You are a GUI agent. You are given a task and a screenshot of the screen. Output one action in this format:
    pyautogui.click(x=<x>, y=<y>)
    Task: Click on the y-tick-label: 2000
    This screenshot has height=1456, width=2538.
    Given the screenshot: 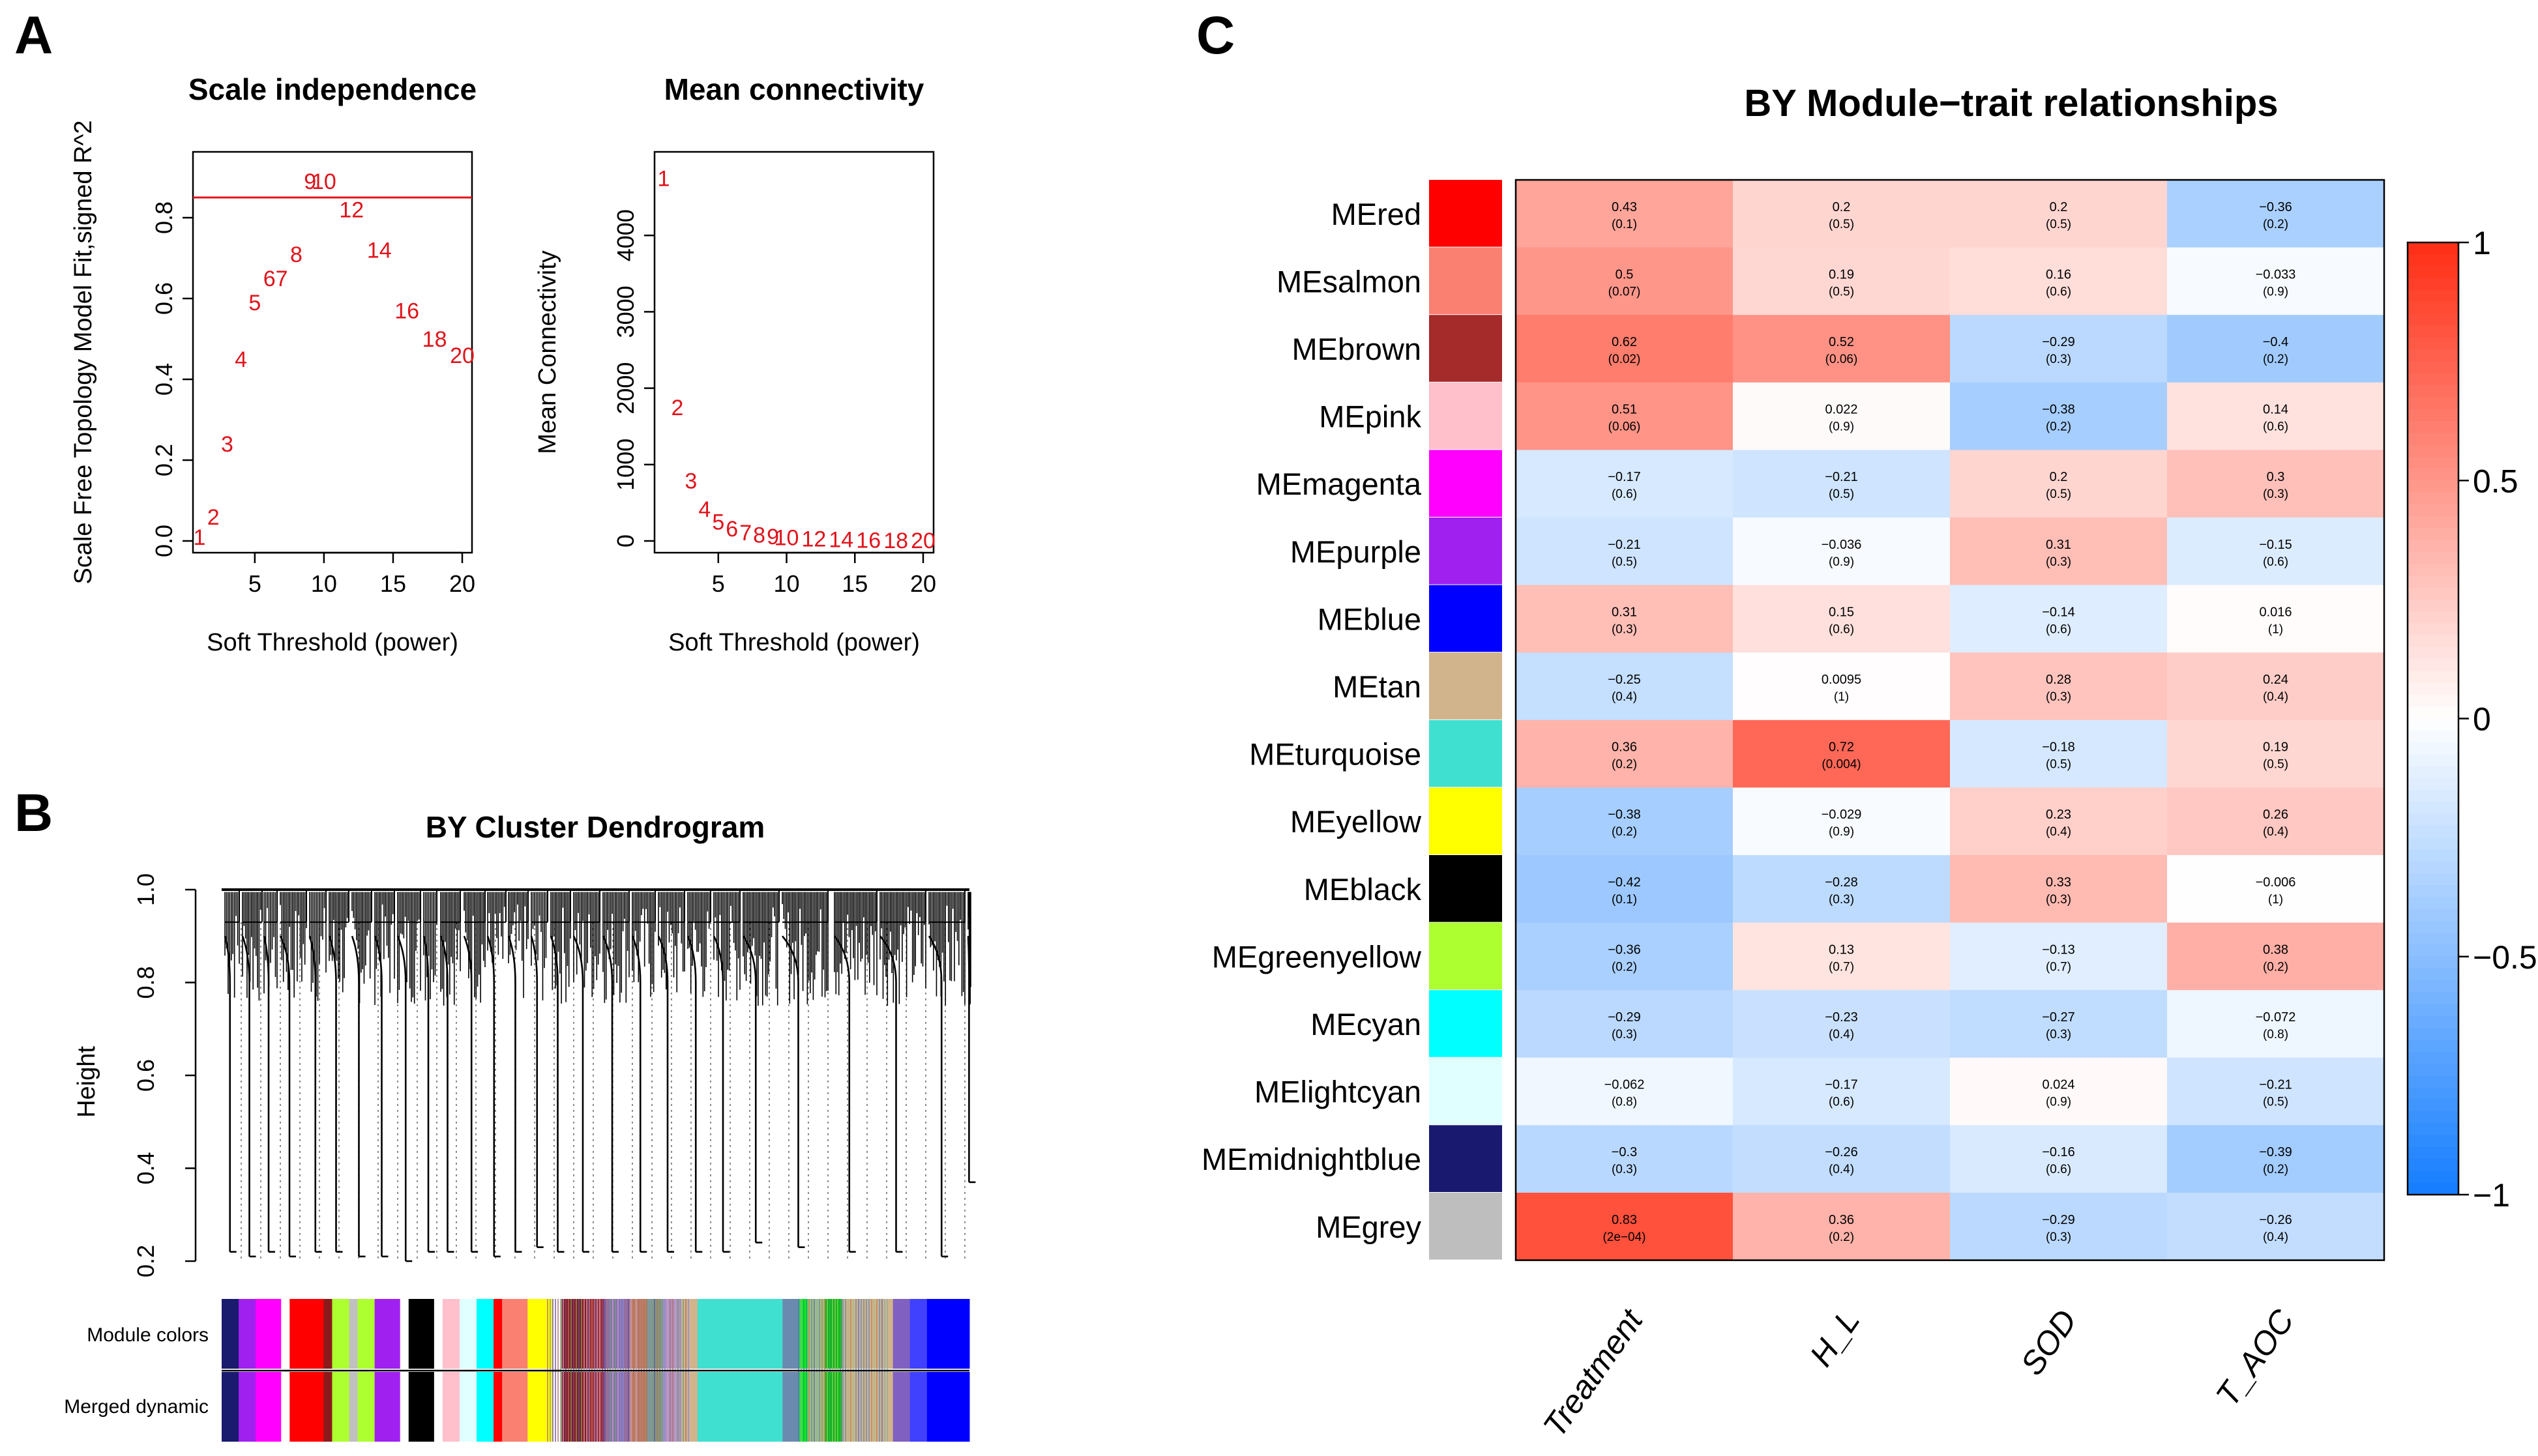 What is the action you would take?
    pyautogui.click(x=625, y=389)
    